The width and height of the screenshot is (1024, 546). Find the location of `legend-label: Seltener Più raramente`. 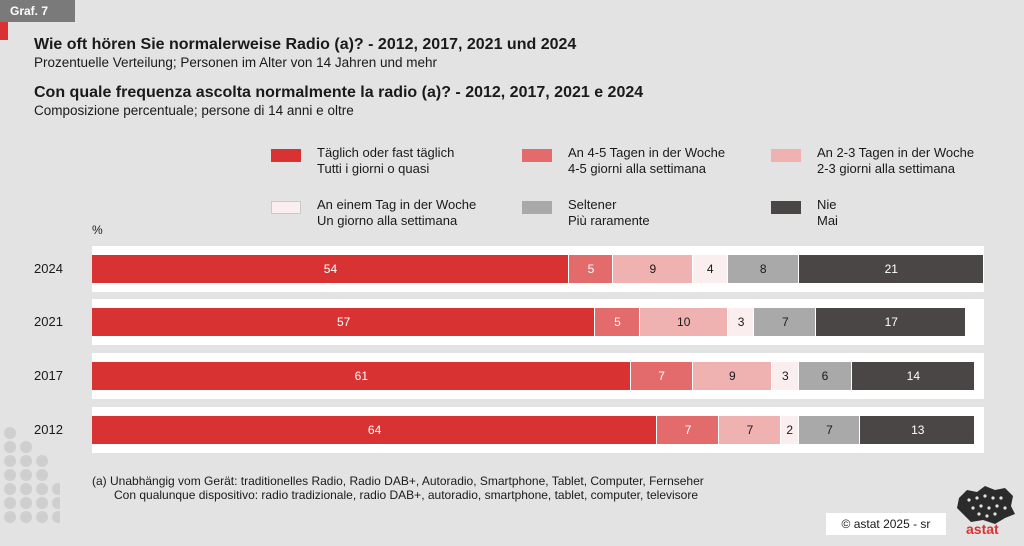

legend-label: Seltener Più raramente is located at coordinates (609, 213).